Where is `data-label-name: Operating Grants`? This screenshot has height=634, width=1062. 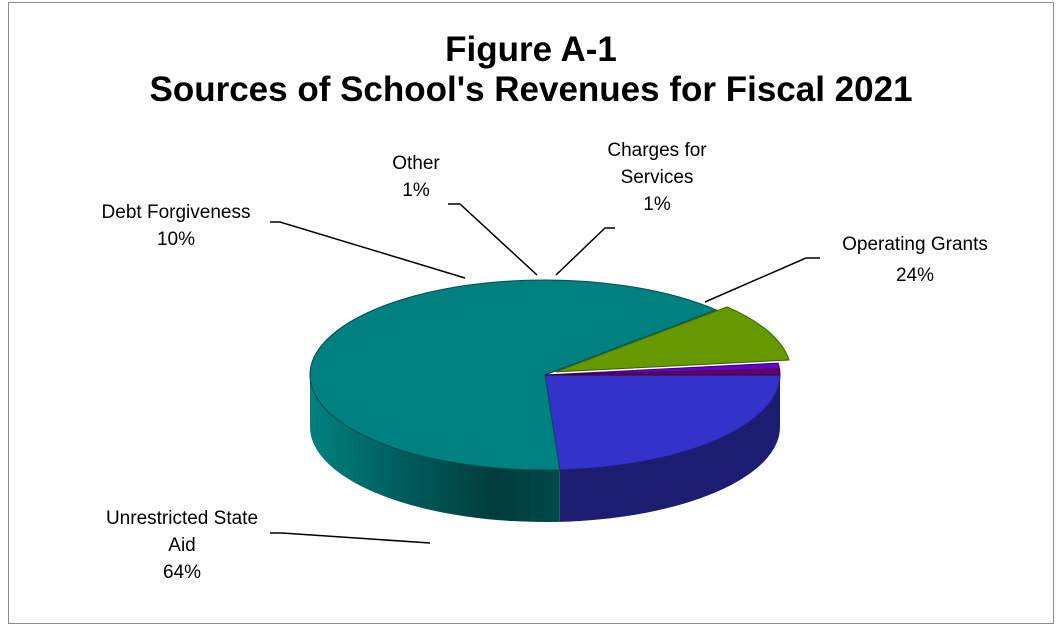 data-label-name: Operating Grants is located at coordinates (915, 244).